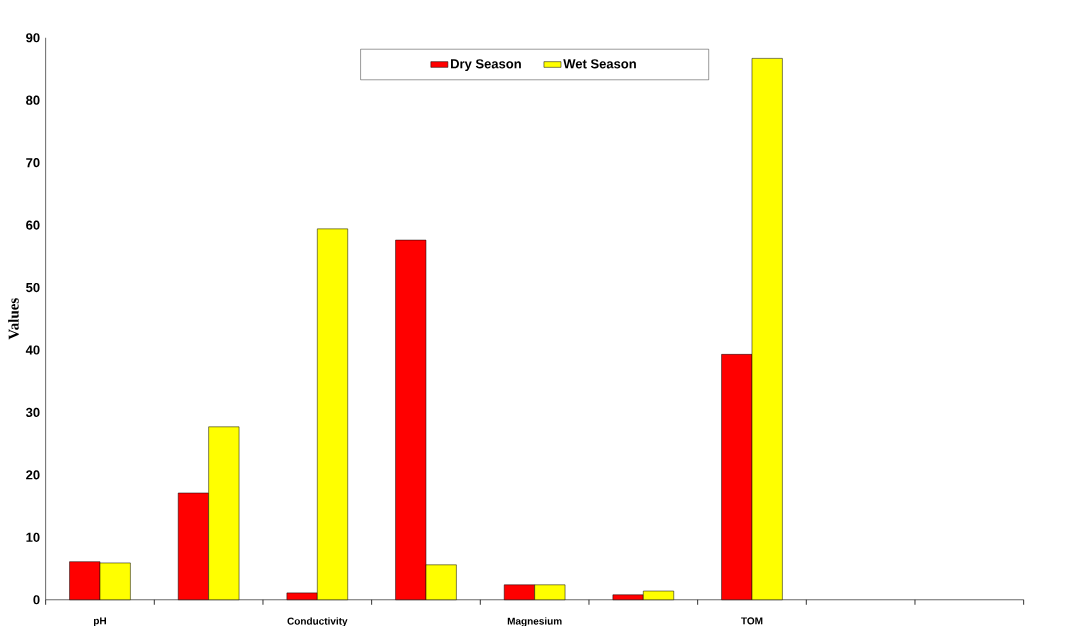 The image size is (1070, 626). What do you see at coordinates (32, 350) in the screenshot?
I see `y-tick-label: 40` at bounding box center [32, 350].